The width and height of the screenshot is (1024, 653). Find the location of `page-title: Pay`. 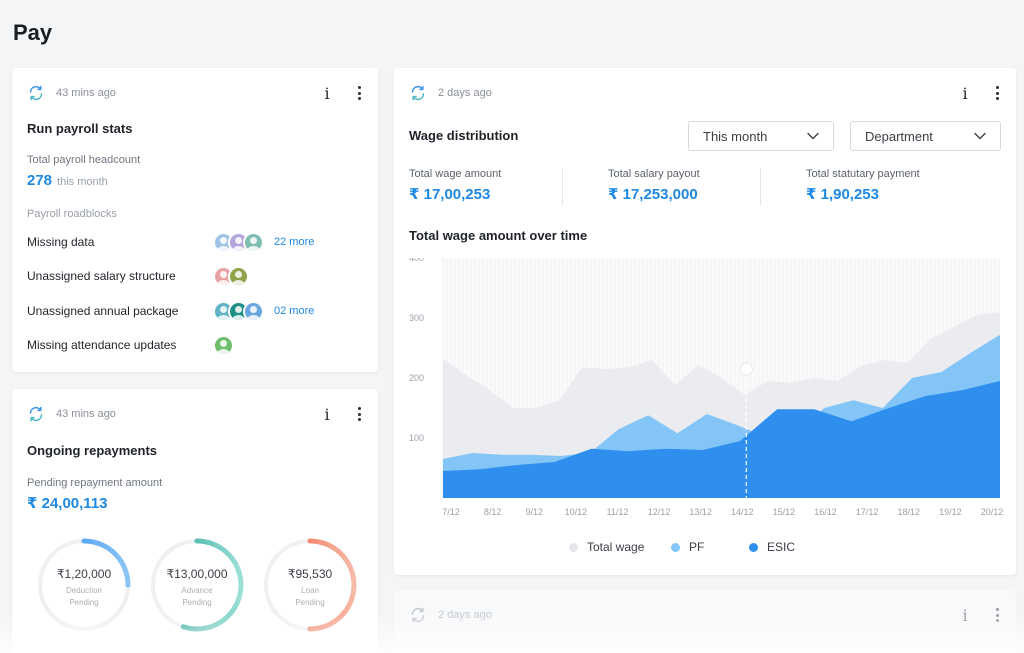

page-title: Pay is located at coordinates (33, 32).